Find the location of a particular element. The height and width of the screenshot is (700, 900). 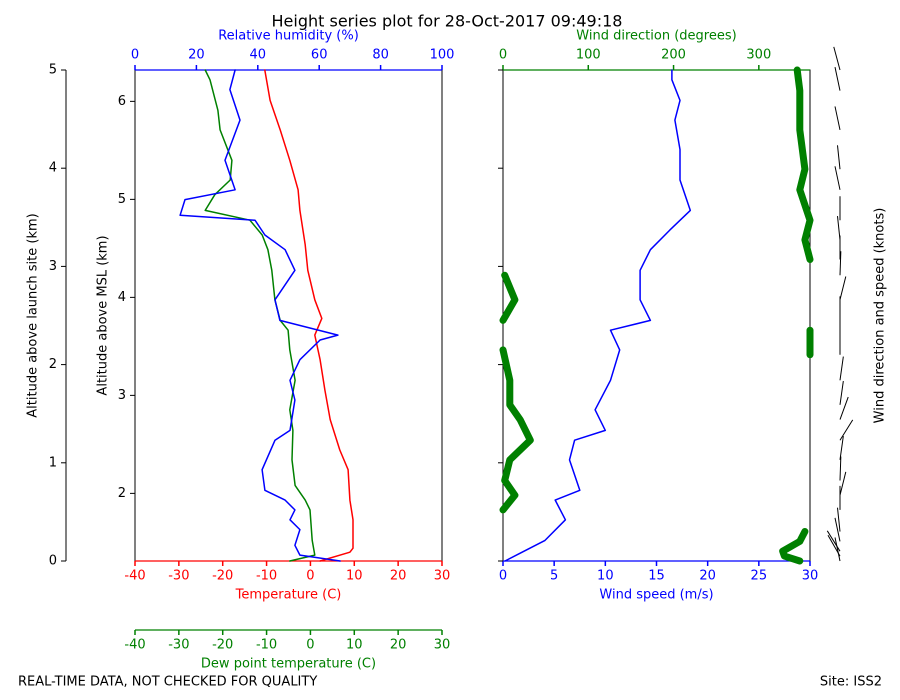

x-axis-label: Relative humidity (%) is located at coordinates (288, 36).